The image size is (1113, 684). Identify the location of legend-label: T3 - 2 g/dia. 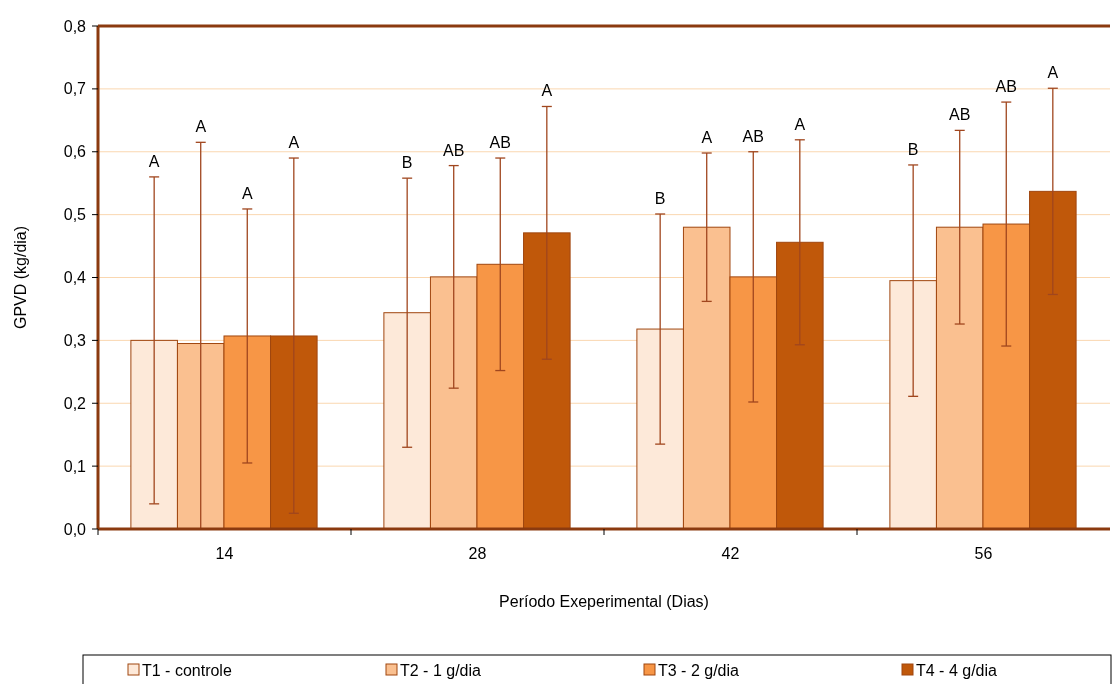
(699, 670).